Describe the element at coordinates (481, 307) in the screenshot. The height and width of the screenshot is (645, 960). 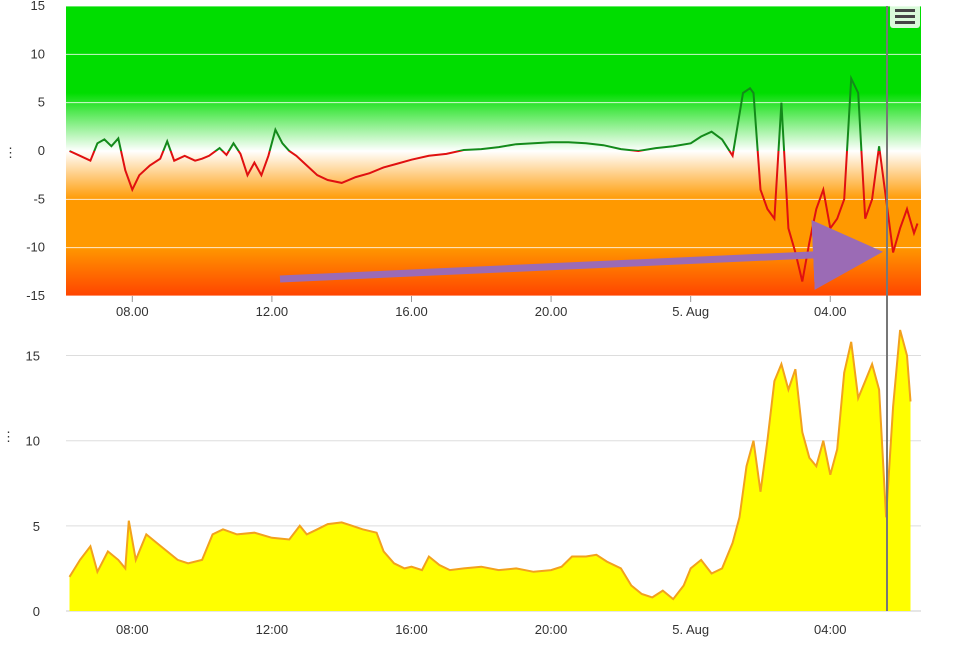
I see `top-x-axis: 08.00 12.00 16.00 20.00 5. Aug 04.00` at that location.